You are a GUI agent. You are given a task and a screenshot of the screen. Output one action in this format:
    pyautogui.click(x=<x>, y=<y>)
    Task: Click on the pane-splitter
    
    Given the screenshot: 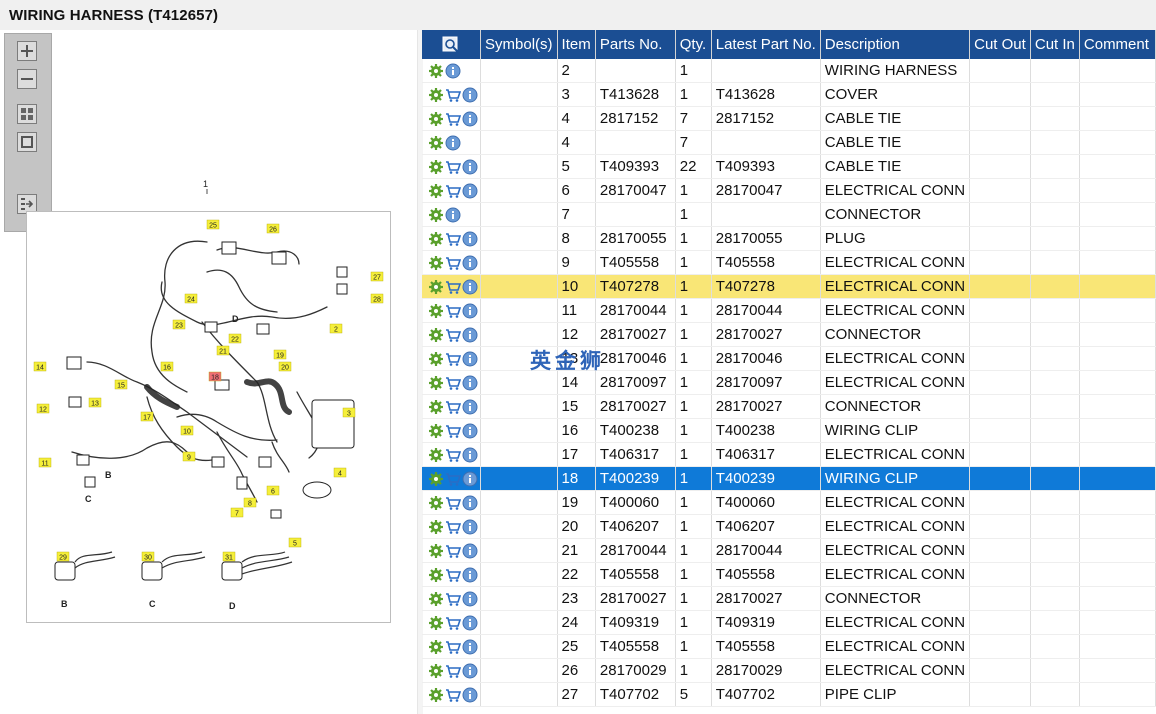 What is the action you would take?
    pyautogui.click(x=420, y=372)
    